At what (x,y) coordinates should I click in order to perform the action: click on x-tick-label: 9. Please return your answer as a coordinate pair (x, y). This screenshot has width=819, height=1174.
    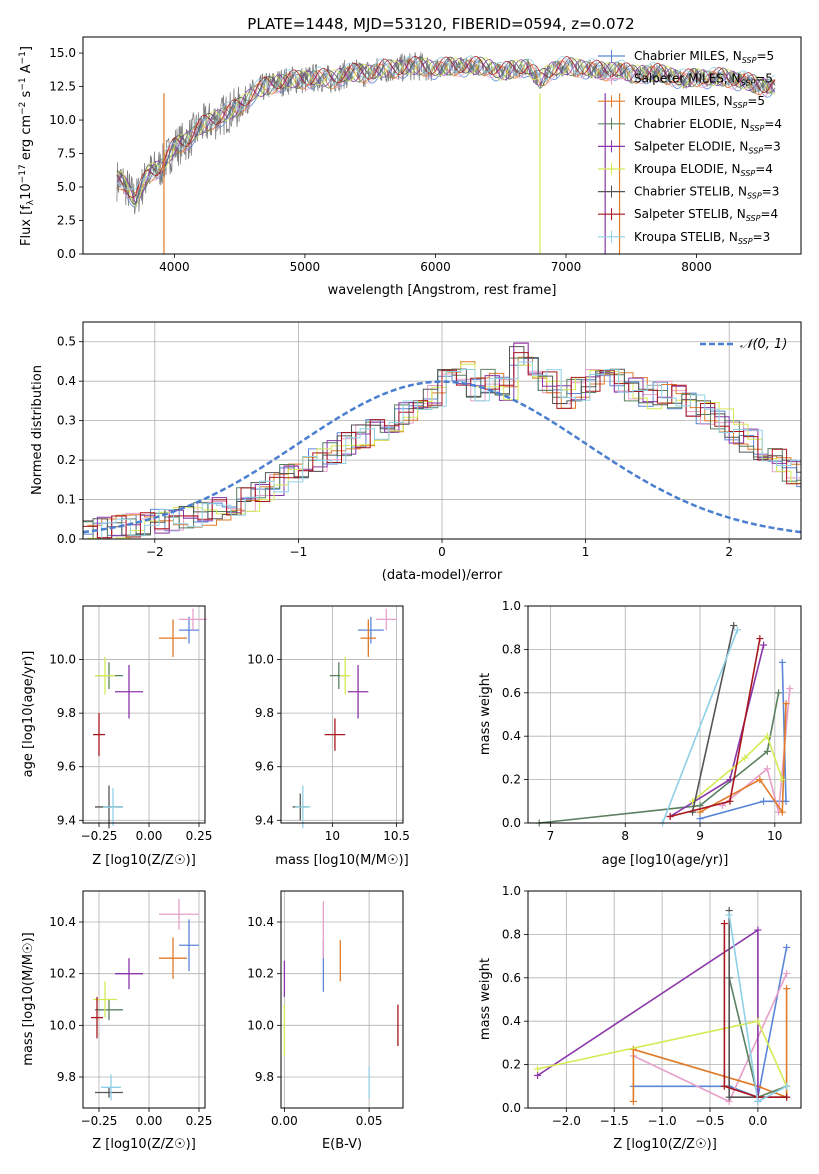
    Looking at the image, I should click on (700, 836).